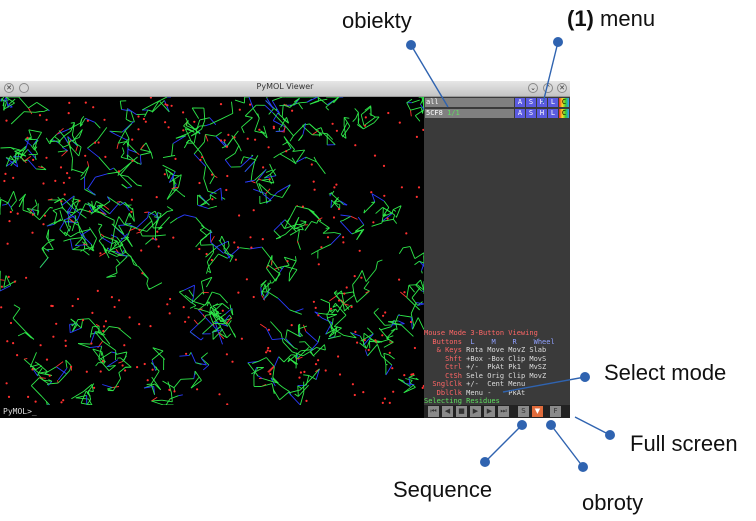 Image resolution: width=756 pixels, height=521 pixels. What do you see at coordinates (503, 411) in the screenshot?
I see `fast-forward-icon: ⏭` at bounding box center [503, 411].